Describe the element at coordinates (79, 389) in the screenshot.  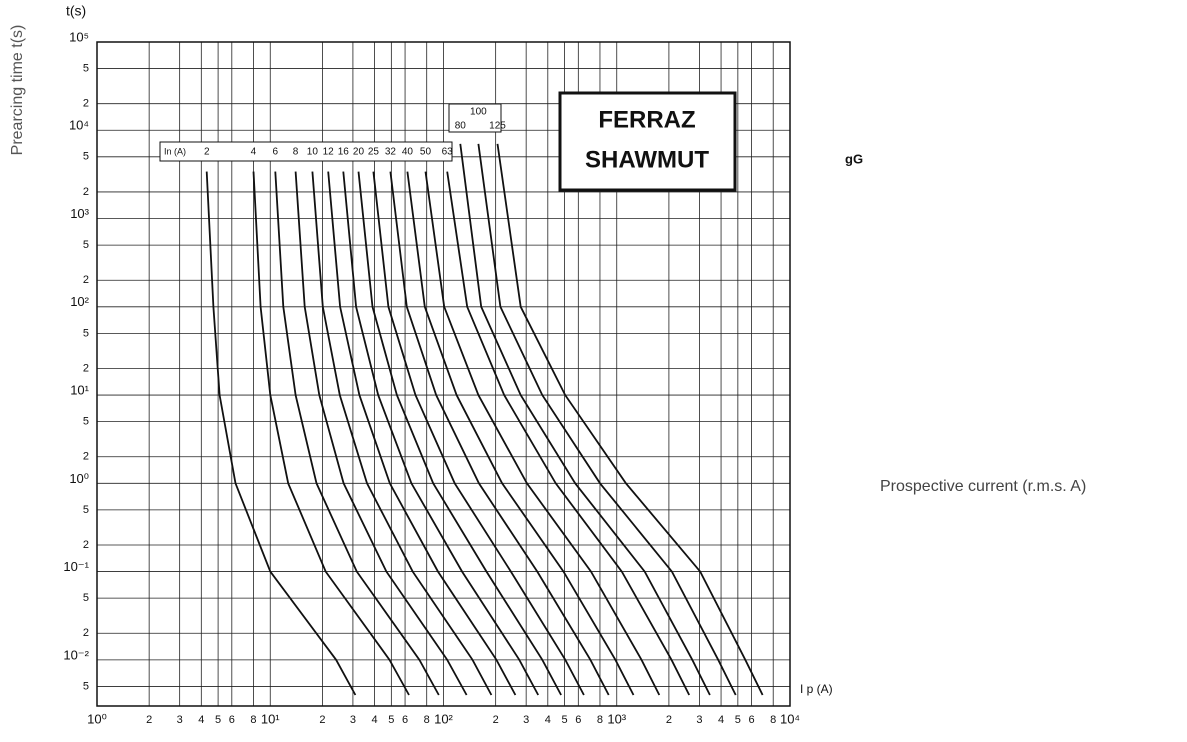
I see `y-tick-label: 10¹` at that location.